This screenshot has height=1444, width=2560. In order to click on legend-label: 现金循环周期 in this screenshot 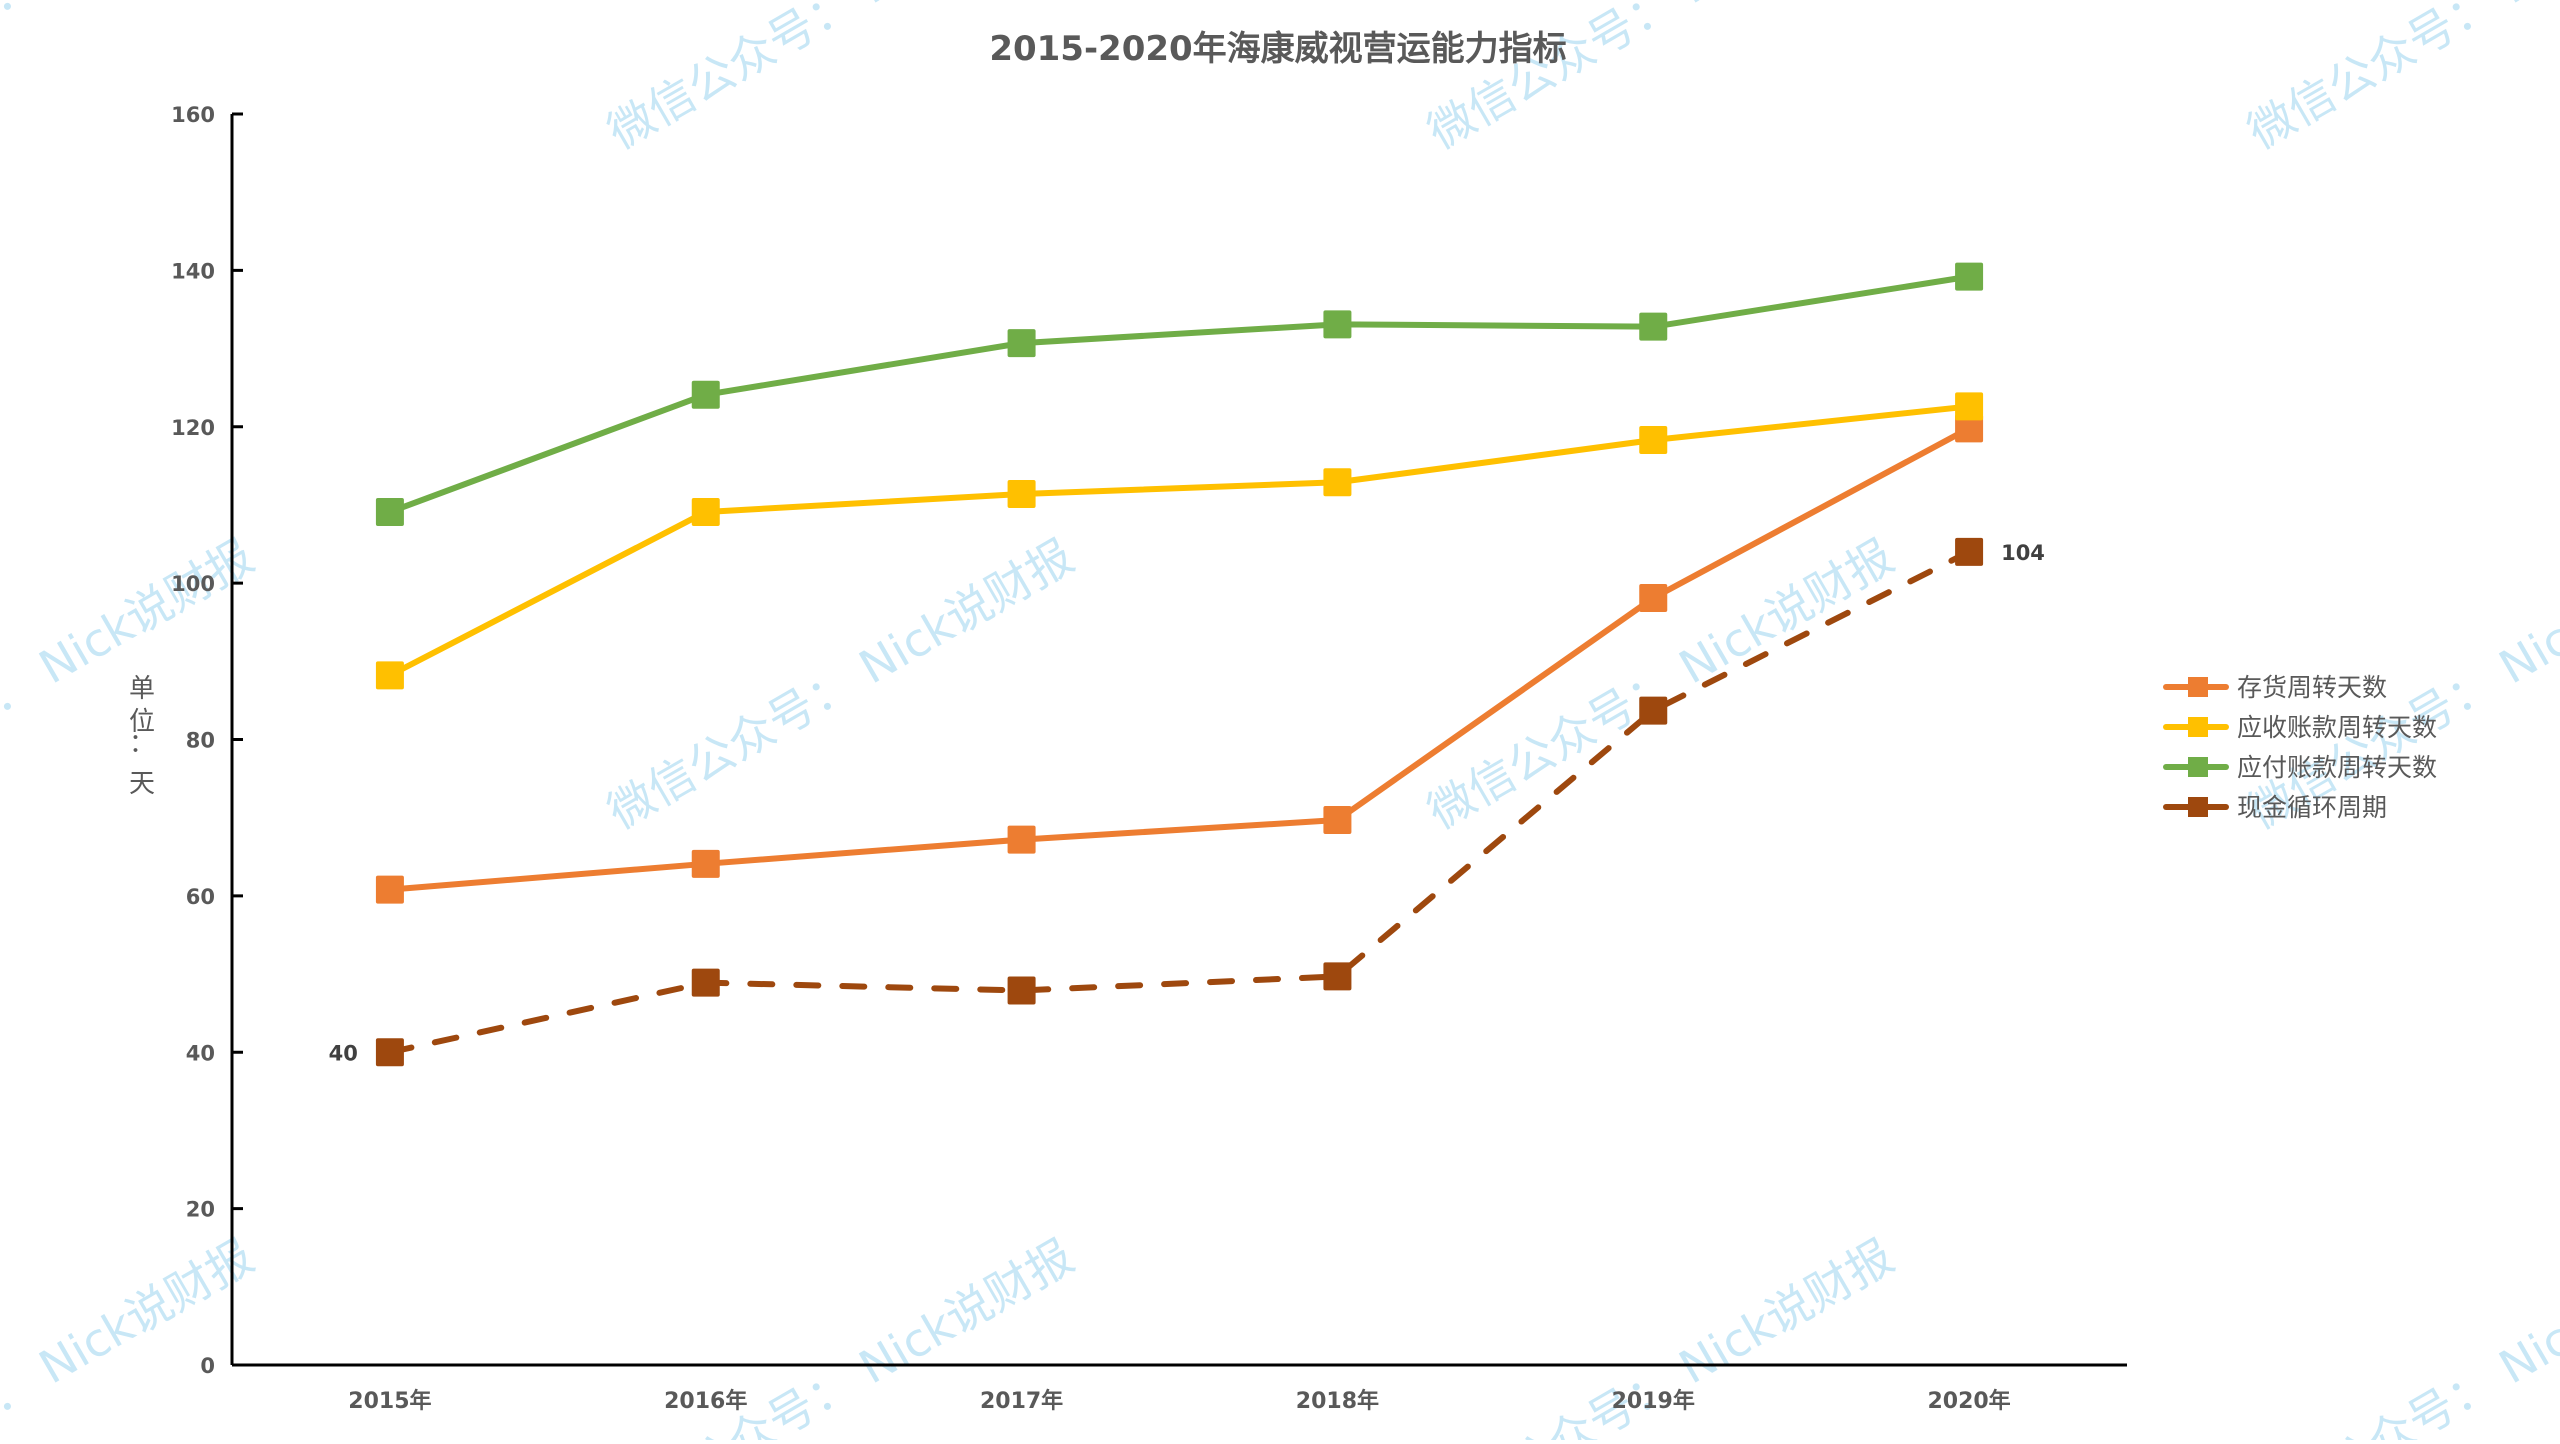, I will do `click(2312, 807)`.